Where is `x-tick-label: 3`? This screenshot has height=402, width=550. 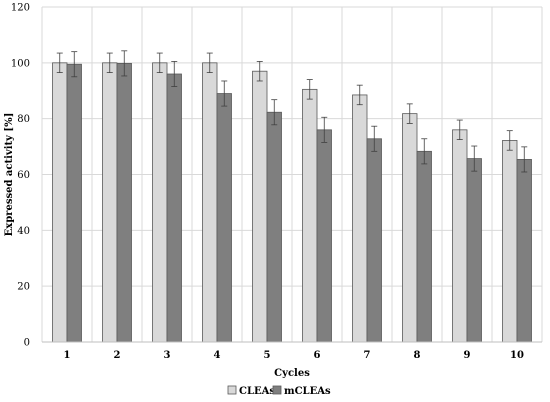 x-tick-label: 3 is located at coordinates (167, 355).